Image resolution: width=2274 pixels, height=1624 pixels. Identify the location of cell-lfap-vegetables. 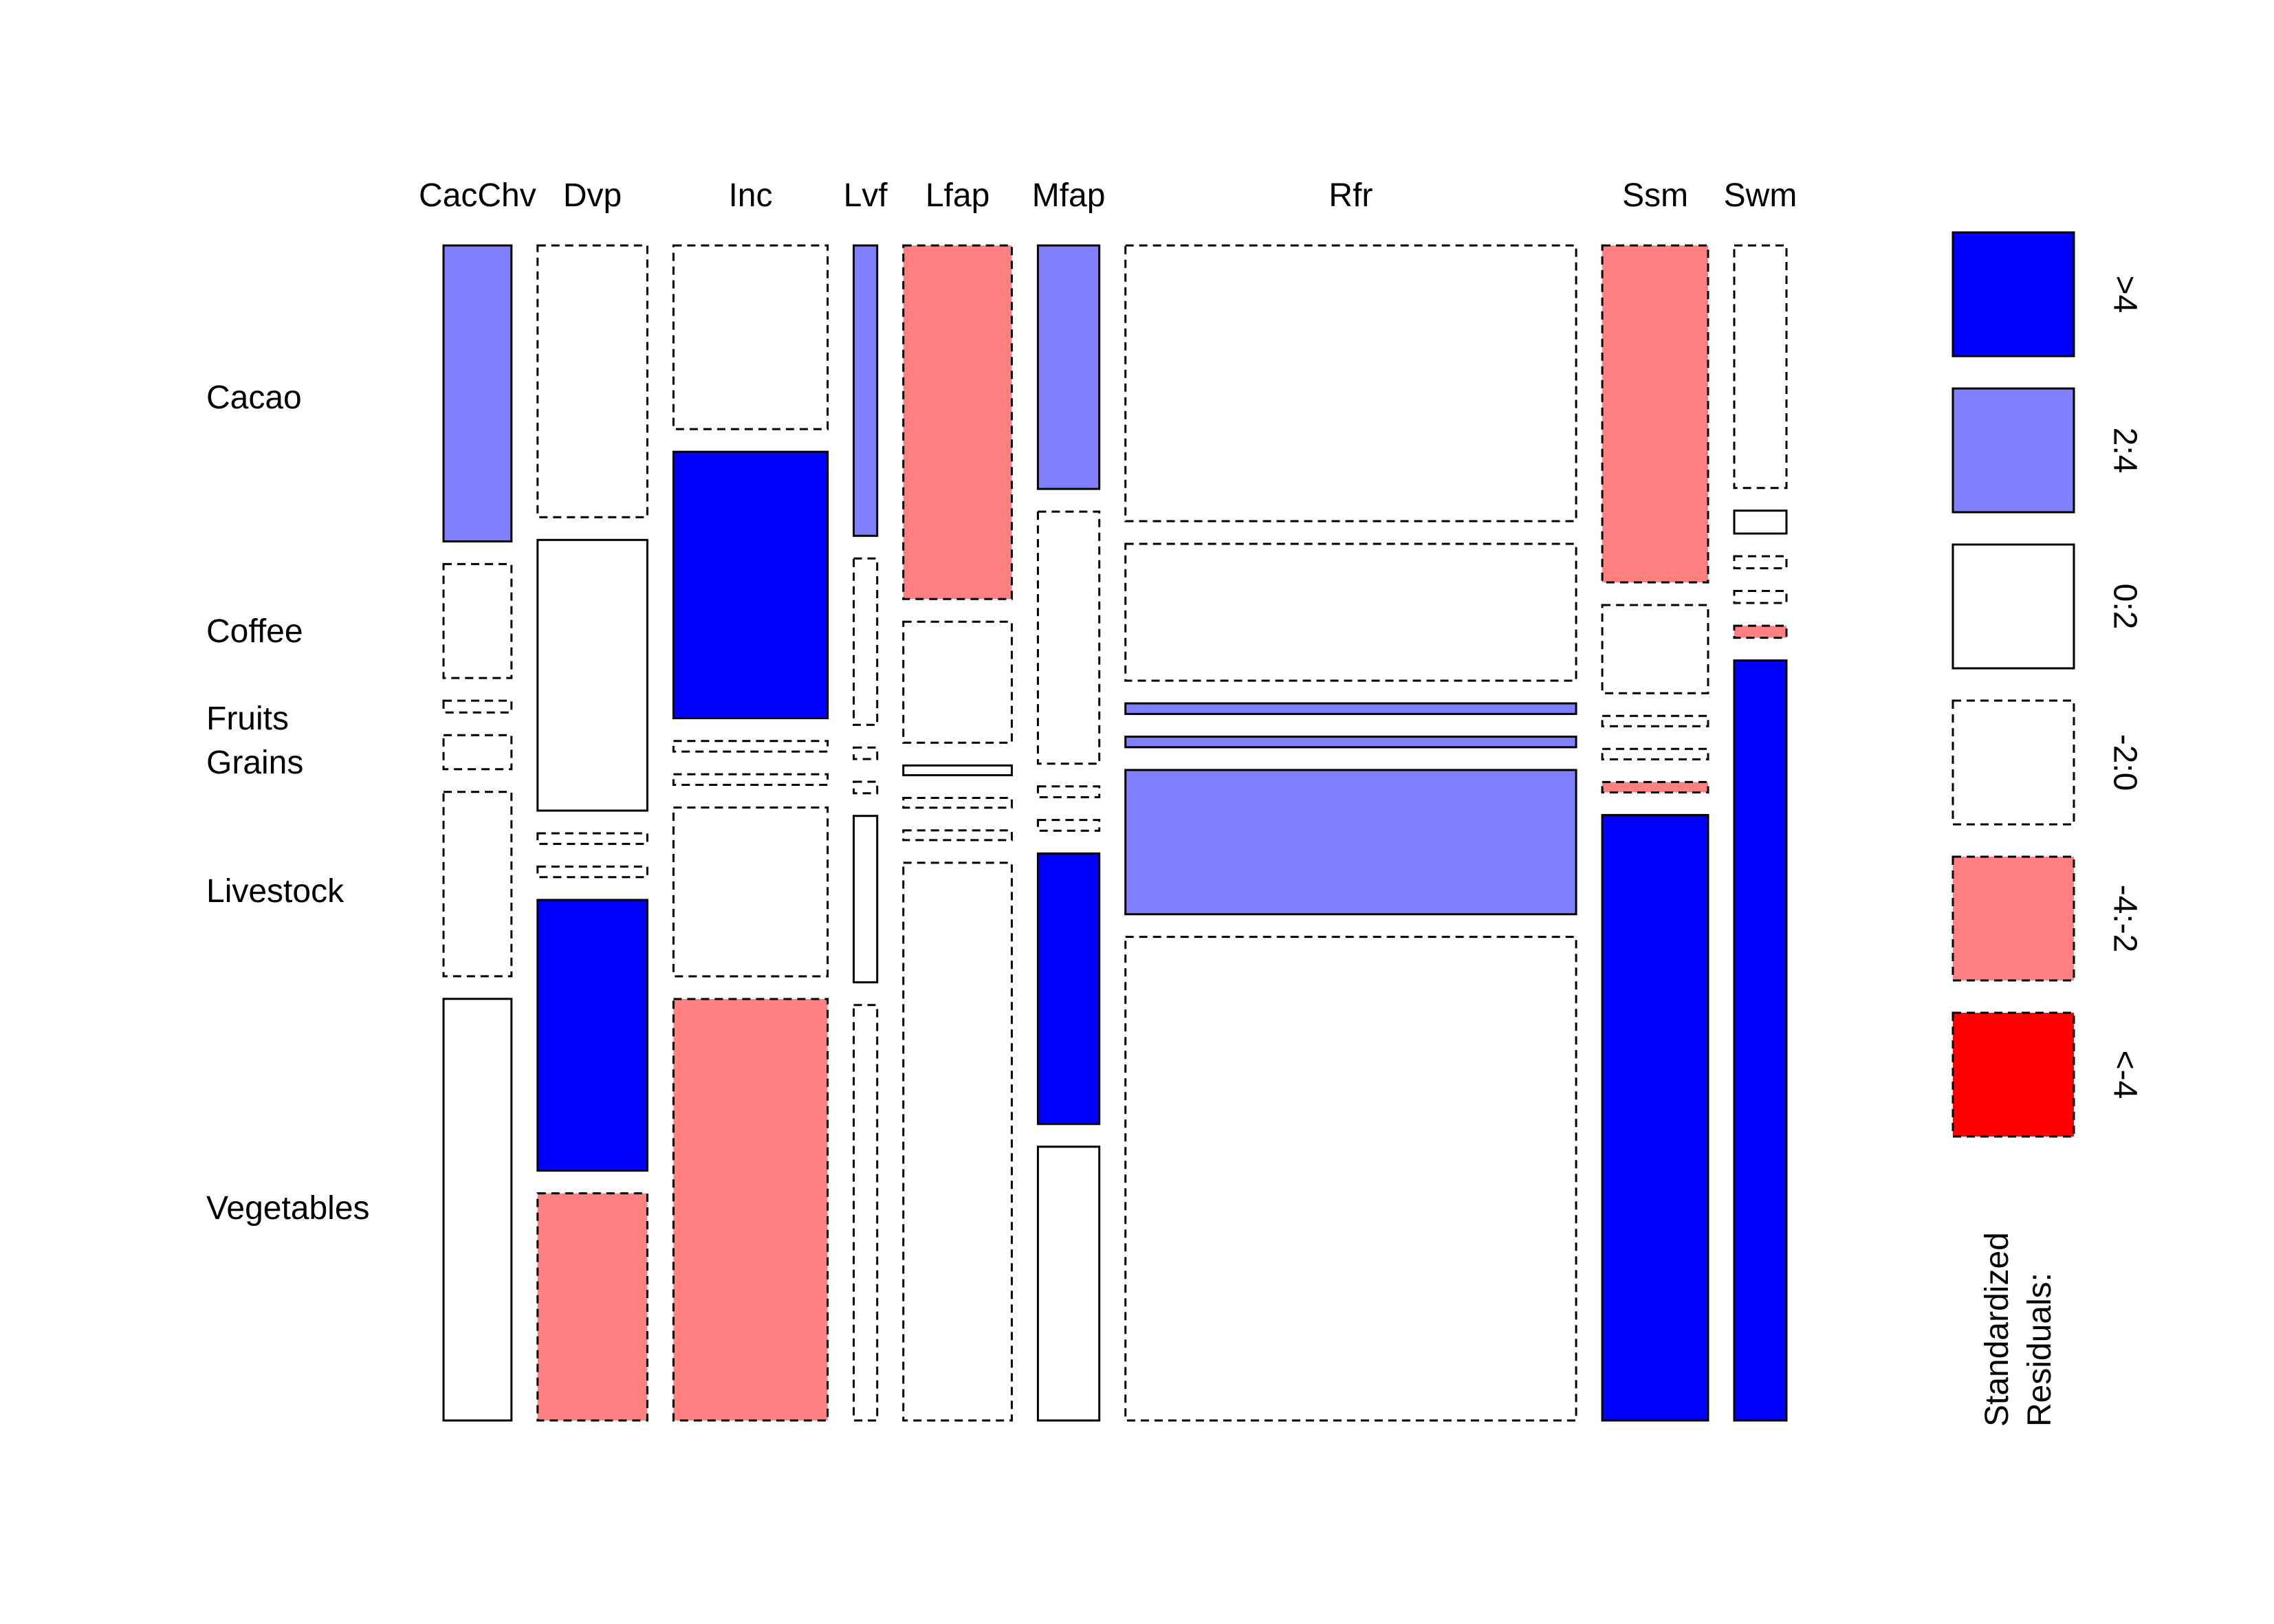
(957, 1142).